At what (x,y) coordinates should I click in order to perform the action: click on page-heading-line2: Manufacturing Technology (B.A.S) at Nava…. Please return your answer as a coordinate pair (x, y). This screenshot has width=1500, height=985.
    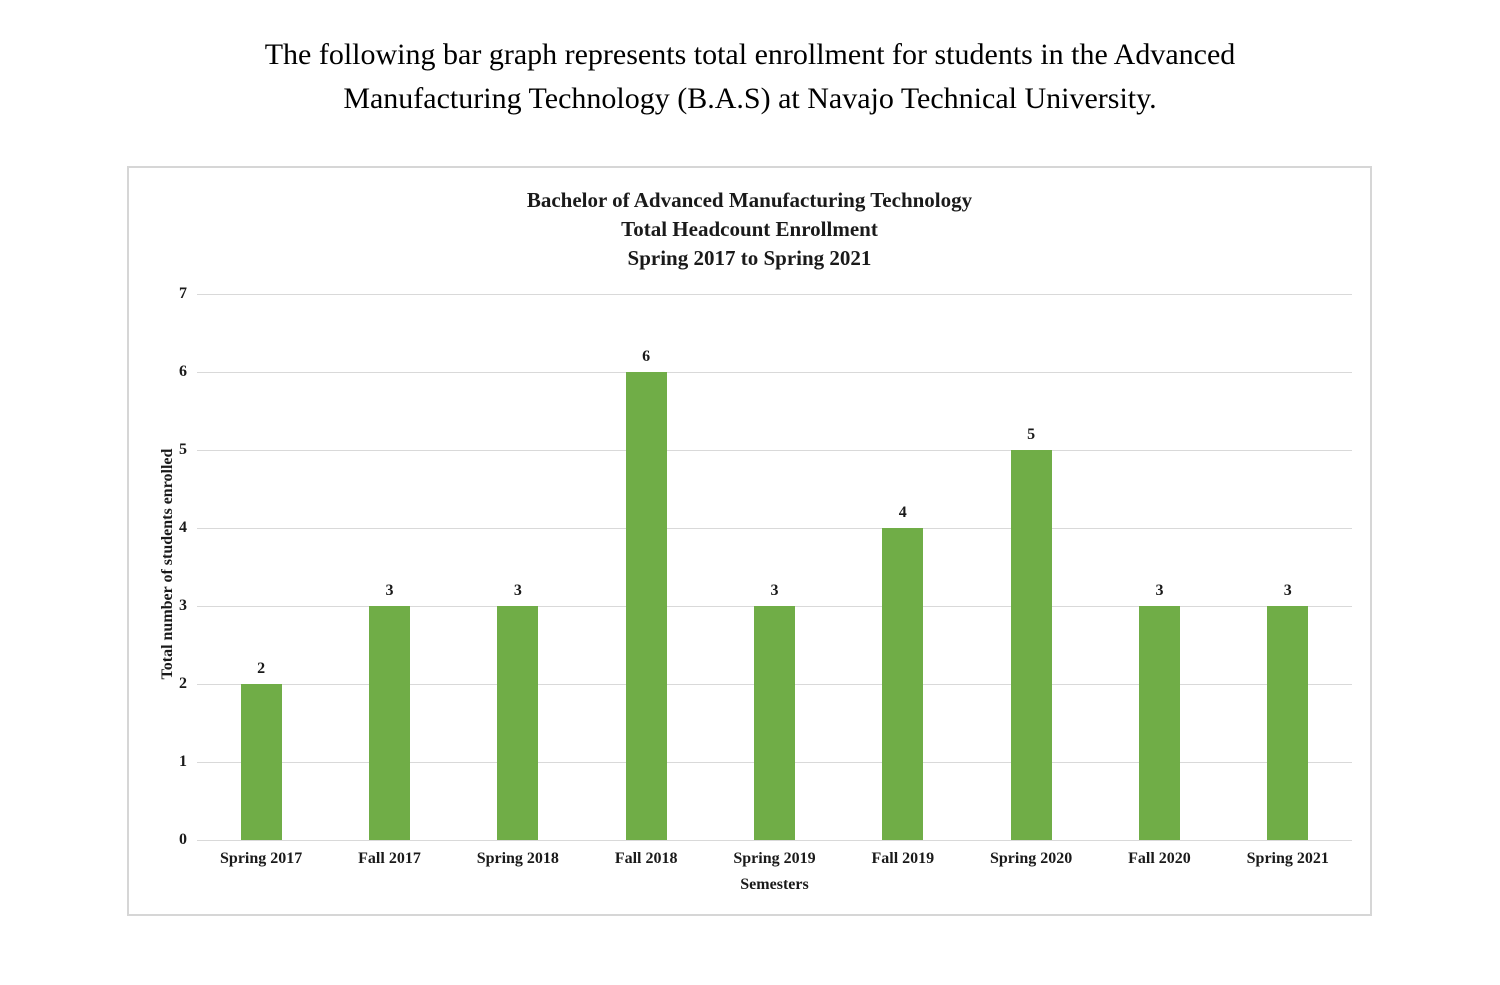
    Looking at the image, I should click on (750, 98).